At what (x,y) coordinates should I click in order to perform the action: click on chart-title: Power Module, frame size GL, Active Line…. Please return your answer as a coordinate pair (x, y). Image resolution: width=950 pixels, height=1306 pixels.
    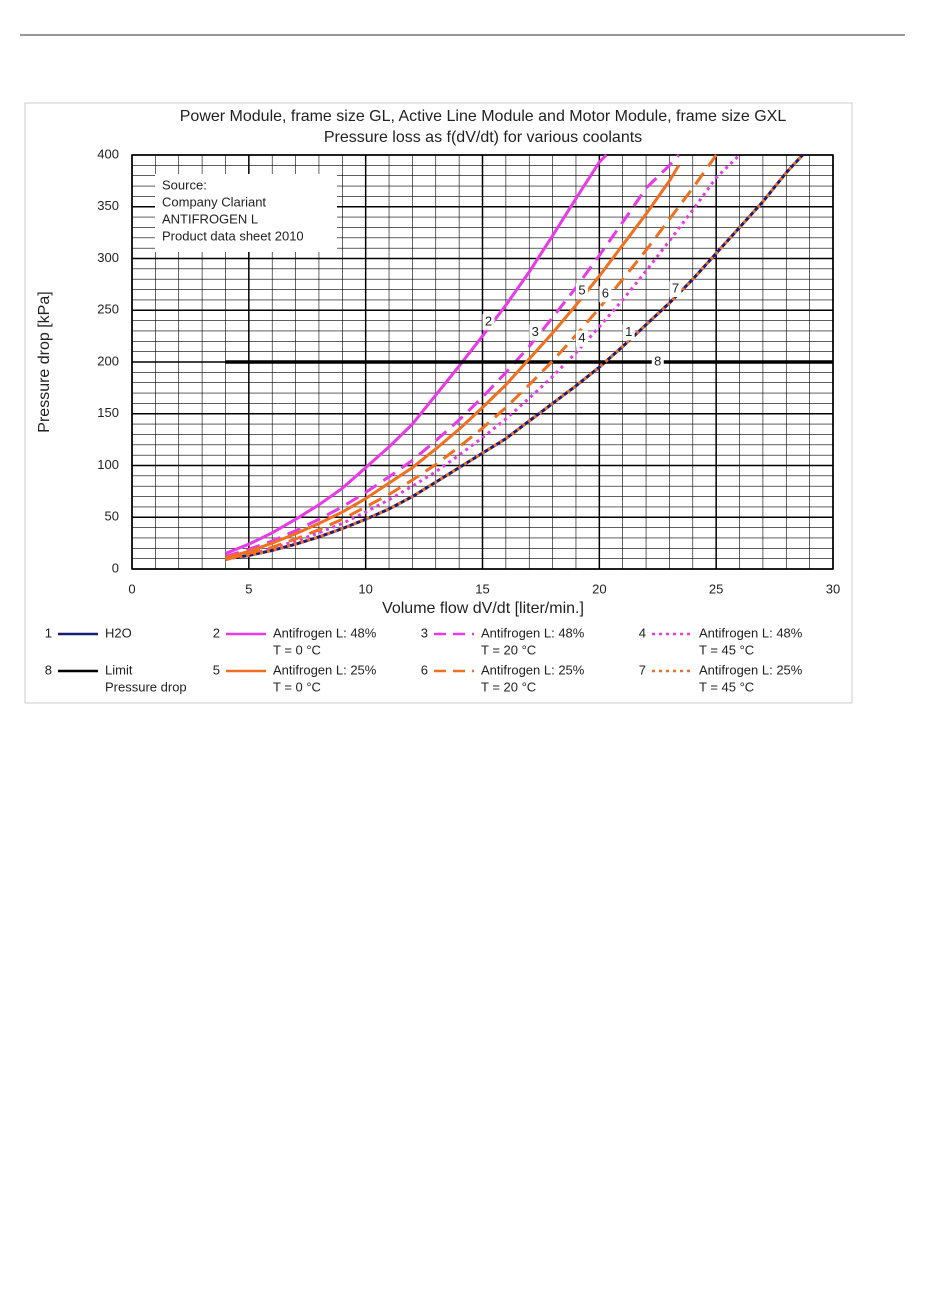
    Looking at the image, I should click on (483, 116).